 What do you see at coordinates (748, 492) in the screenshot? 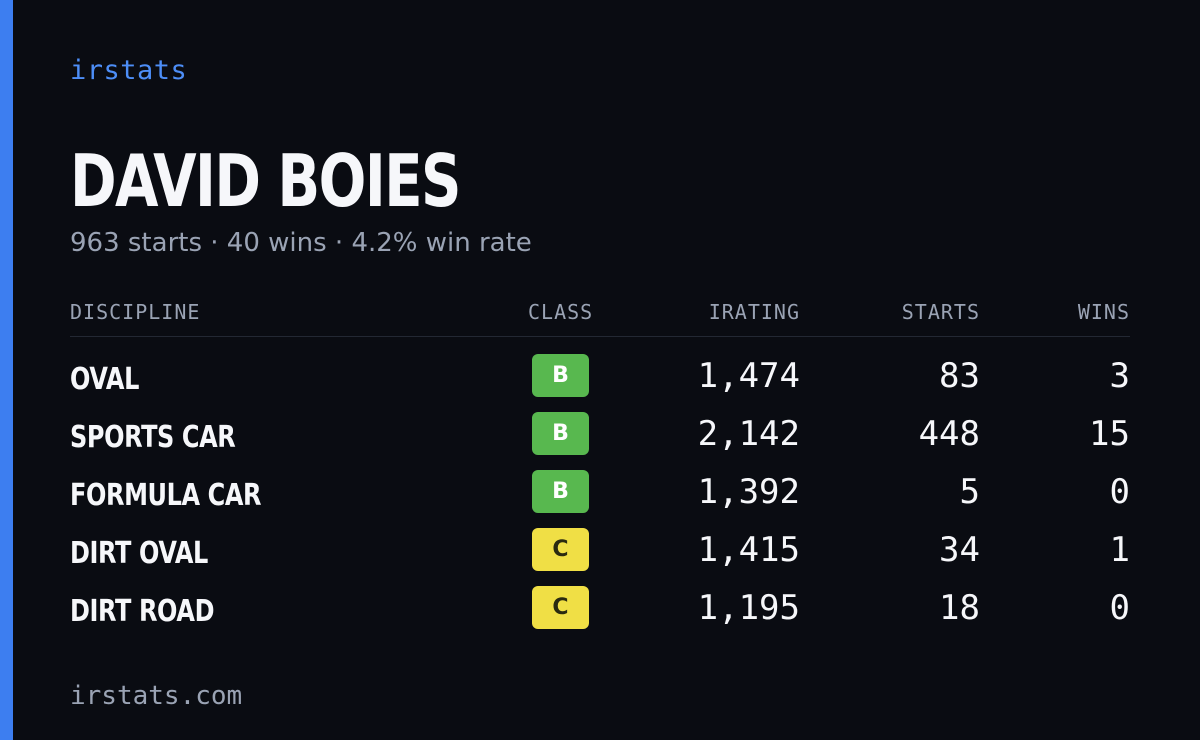
I see `irating-value: 1,392` at bounding box center [748, 492].